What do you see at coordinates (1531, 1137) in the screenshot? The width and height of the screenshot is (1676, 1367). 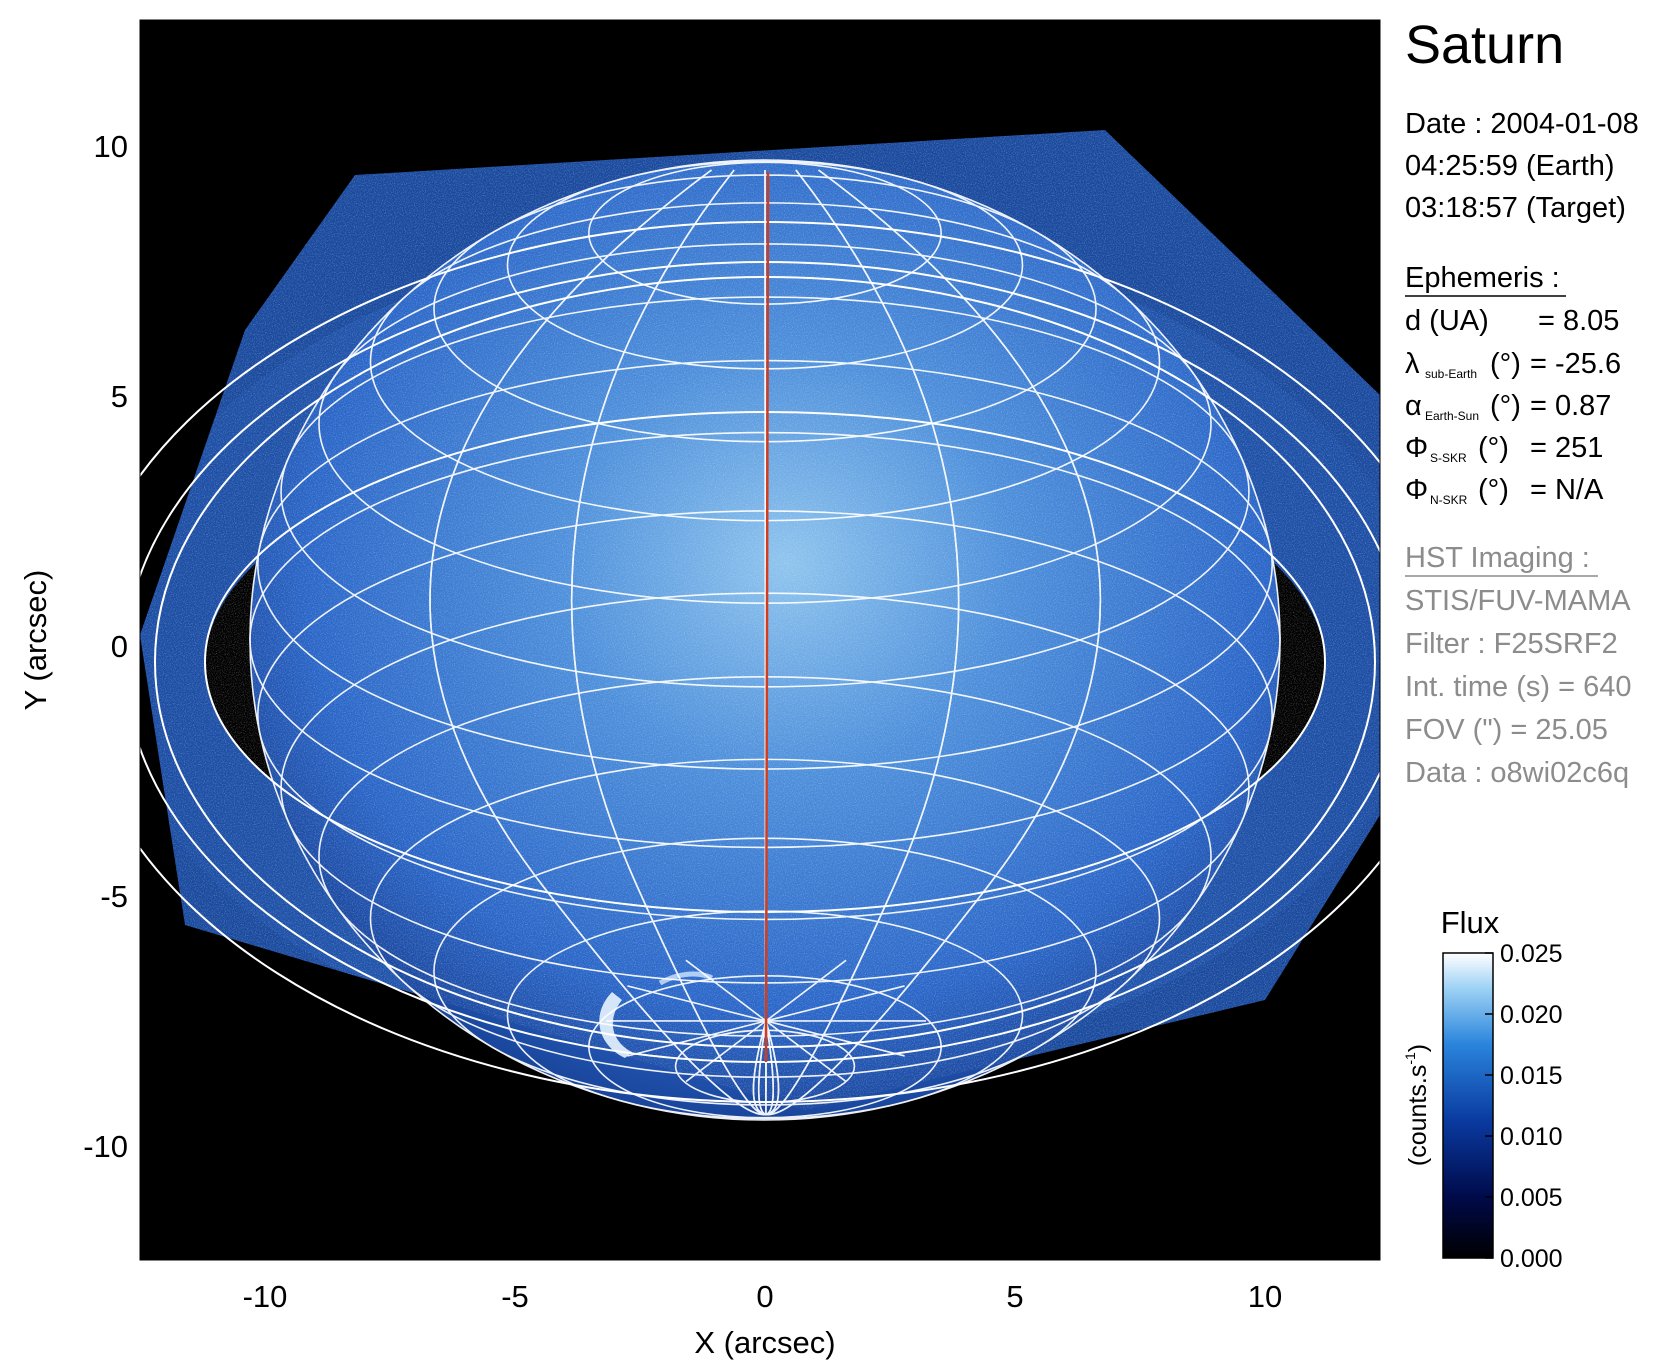 I see `colorbar-tick-label: 0.010` at bounding box center [1531, 1137].